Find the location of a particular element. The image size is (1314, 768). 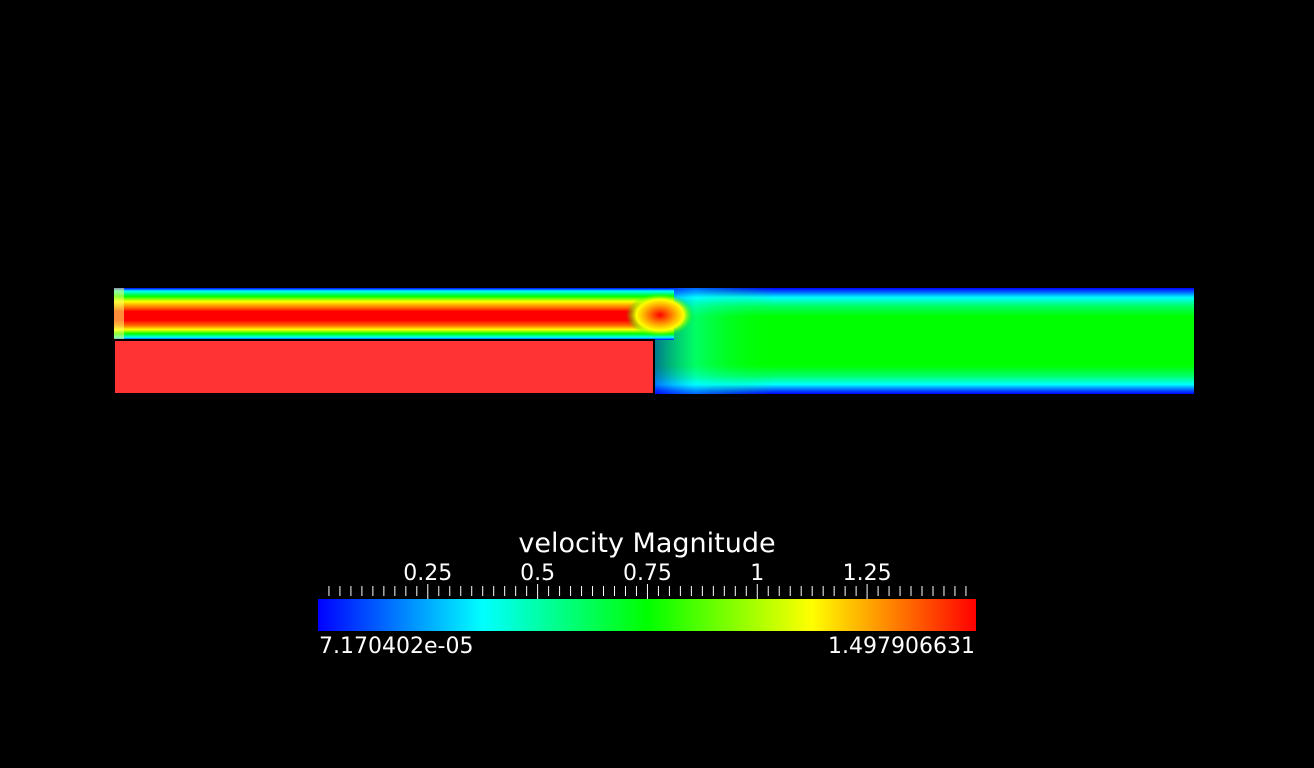

tick-label: 0.25 is located at coordinates (428, 573).